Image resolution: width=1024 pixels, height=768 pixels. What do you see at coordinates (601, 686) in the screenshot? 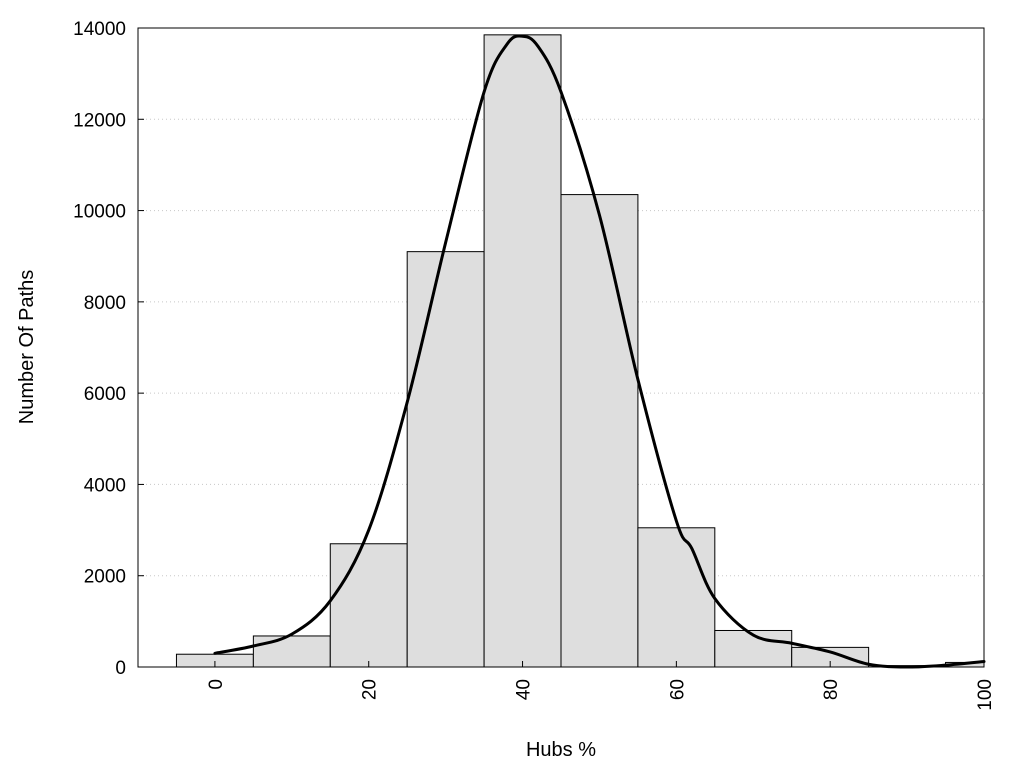
I see `x-axis-ticks: 0 20 40 60 80 100` at bounding box center [601, 686].